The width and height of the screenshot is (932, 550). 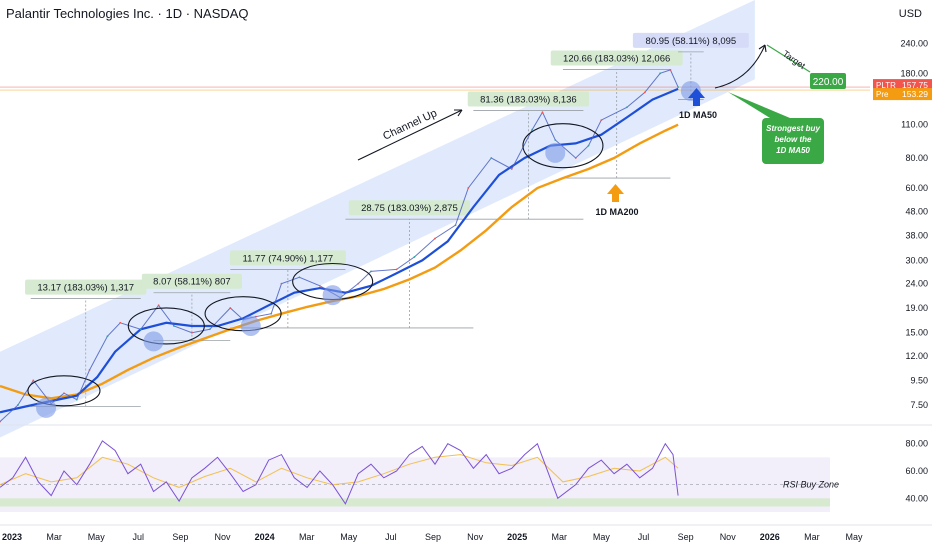 I want to click on y-tick-label: 60.00, so click(x=916, y=188).